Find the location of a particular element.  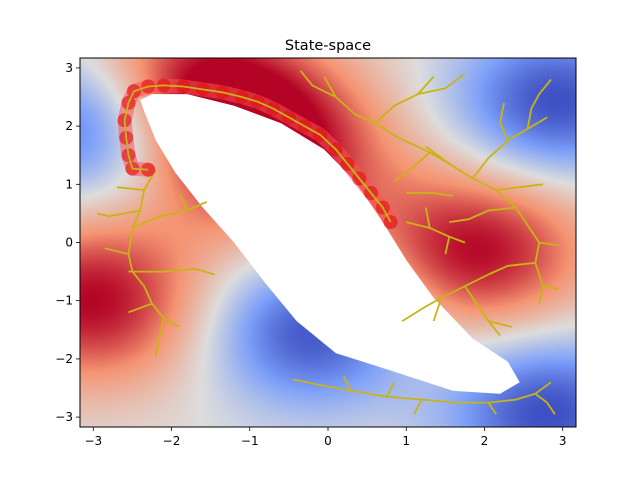

x-axis: −3 −2 −1 0 1 2 3 is located at coordinates (325, 437).